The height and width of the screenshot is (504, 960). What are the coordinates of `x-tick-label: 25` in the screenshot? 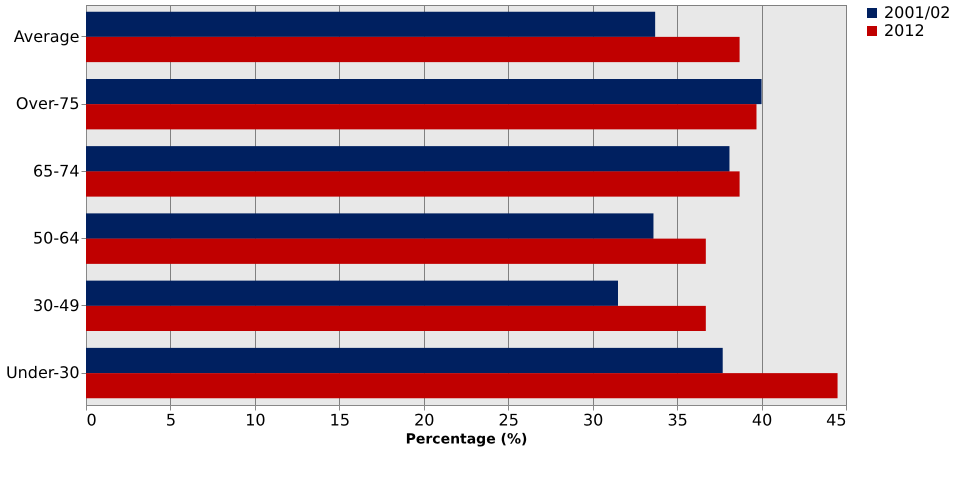 It's located at (508, 420).